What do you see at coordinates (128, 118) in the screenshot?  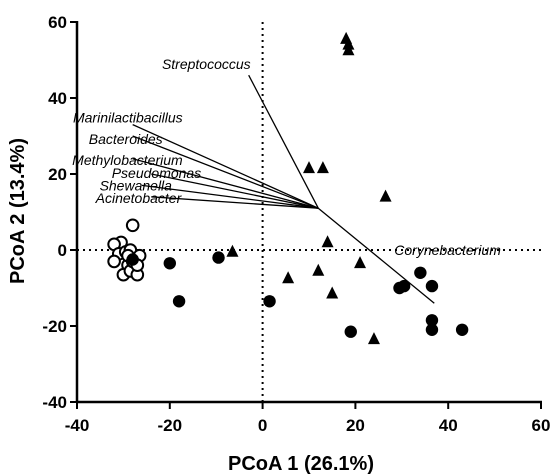 I see `vector-label: Marinilactibacillus` at bounding box center [128, 118].